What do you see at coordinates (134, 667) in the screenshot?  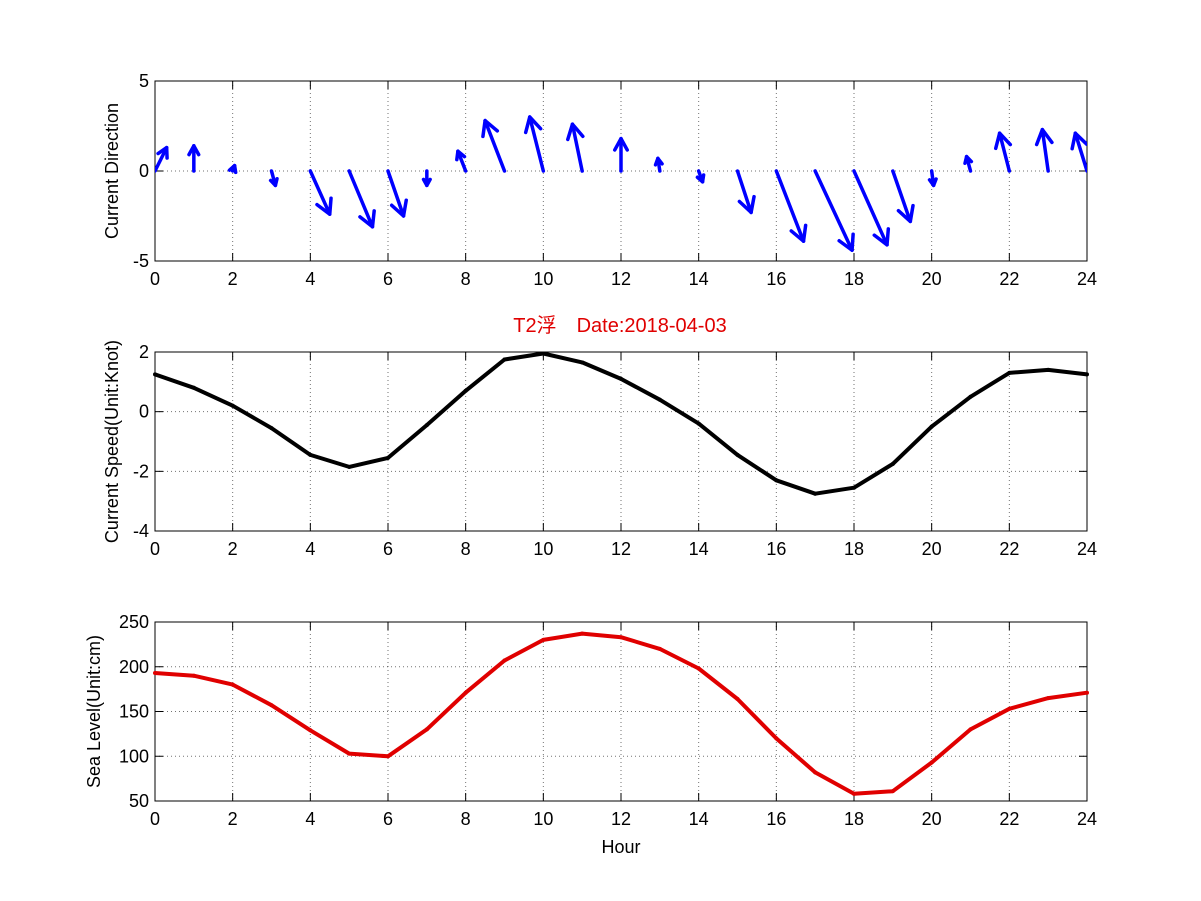 I see `y-tick-label: 200` at bounding box center [134, 667].